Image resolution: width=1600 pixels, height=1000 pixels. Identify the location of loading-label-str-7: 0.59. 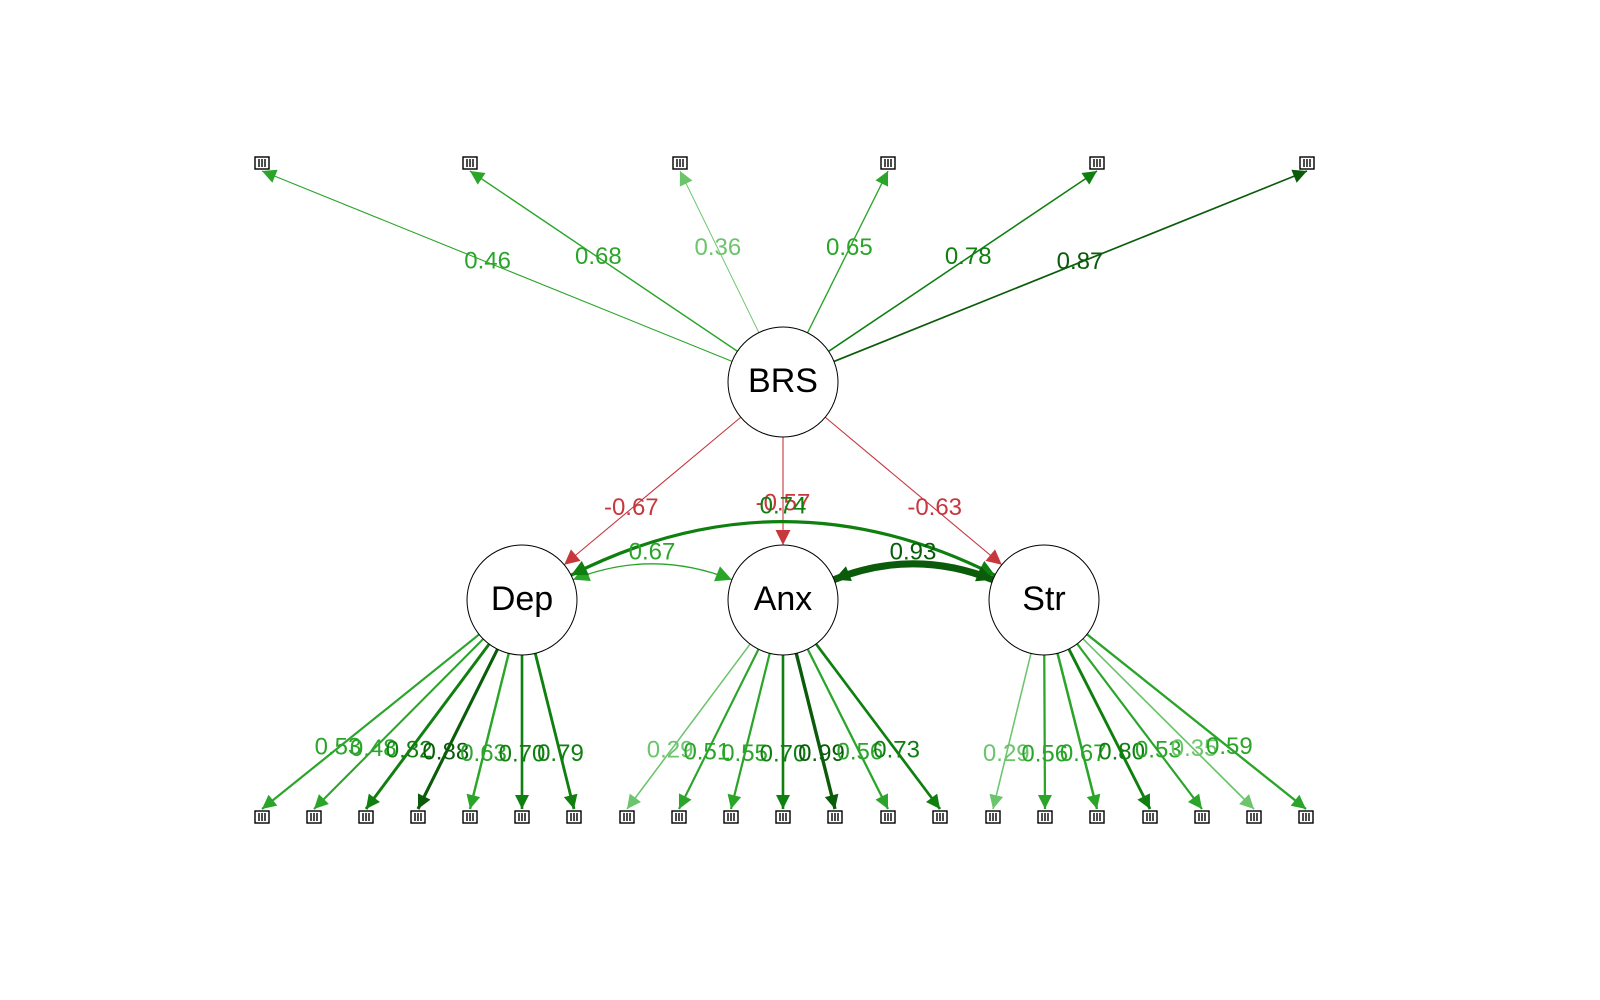
(1229, 746).